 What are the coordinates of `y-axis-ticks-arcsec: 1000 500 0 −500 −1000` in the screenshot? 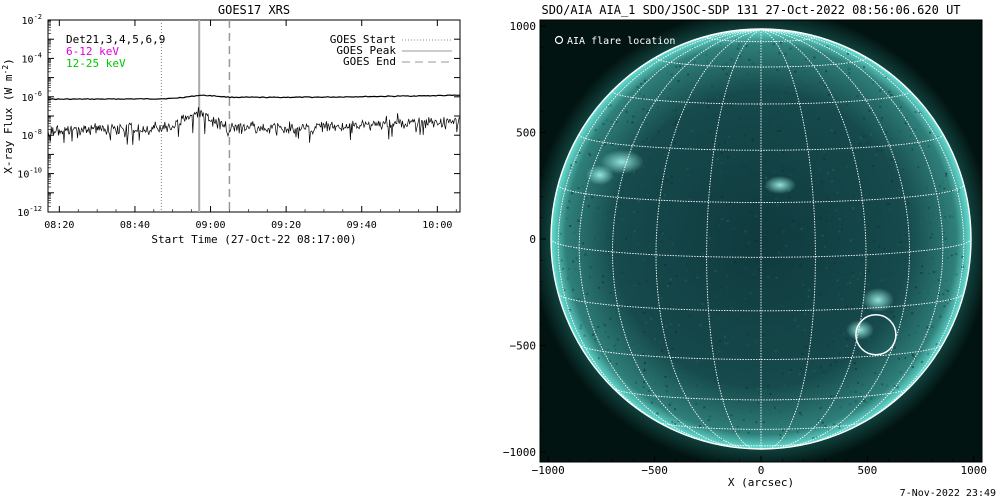 It's located at (524, 239).